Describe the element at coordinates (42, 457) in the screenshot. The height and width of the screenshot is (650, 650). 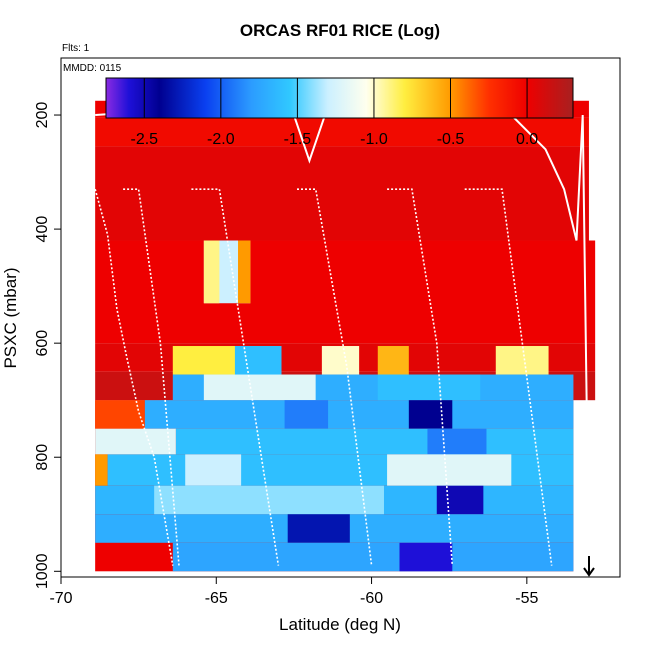
I see `y-tick-label: 800` at that location.